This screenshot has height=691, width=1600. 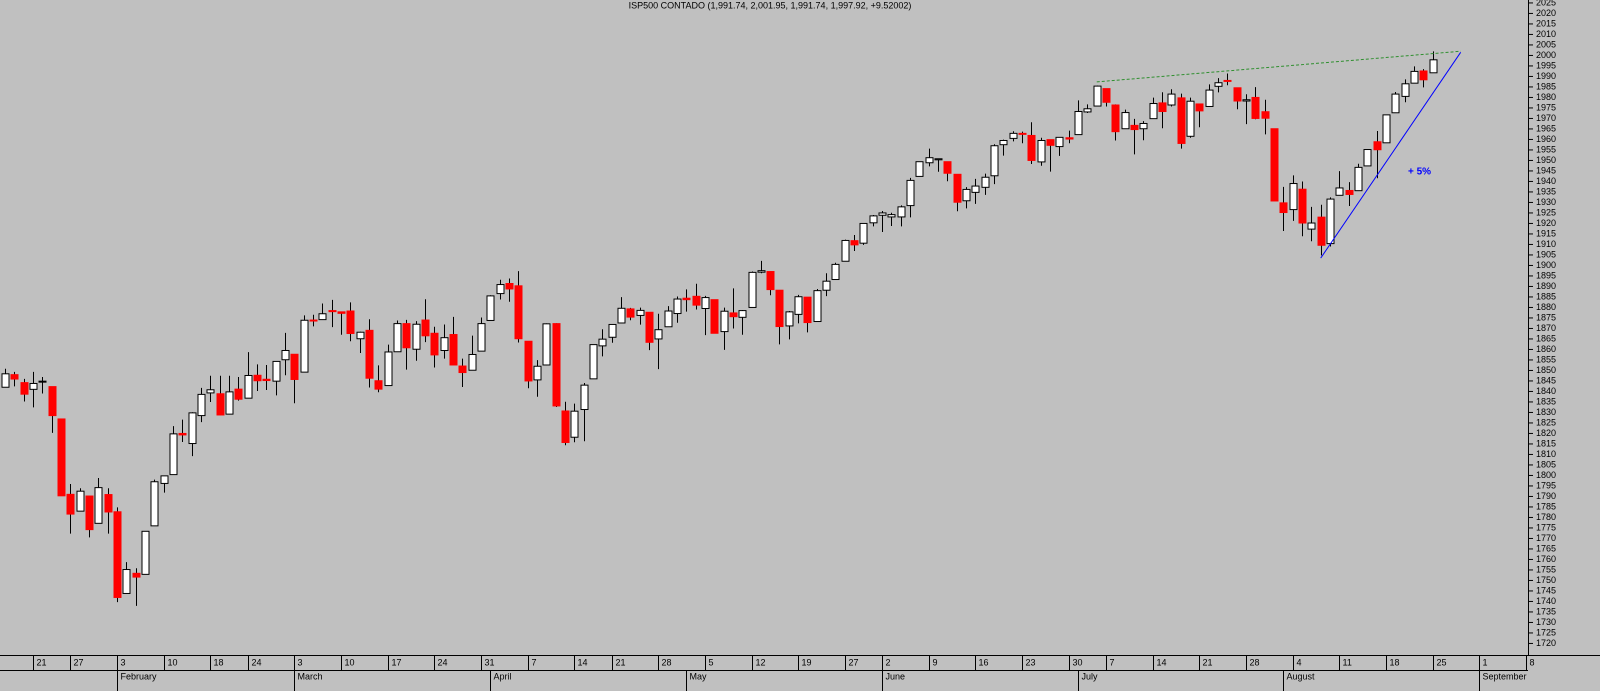 What do you see at coordinates (1546, 328) in the screenshot?
I see `y-tick-label: 1870` at bounding box center [1546, 328].